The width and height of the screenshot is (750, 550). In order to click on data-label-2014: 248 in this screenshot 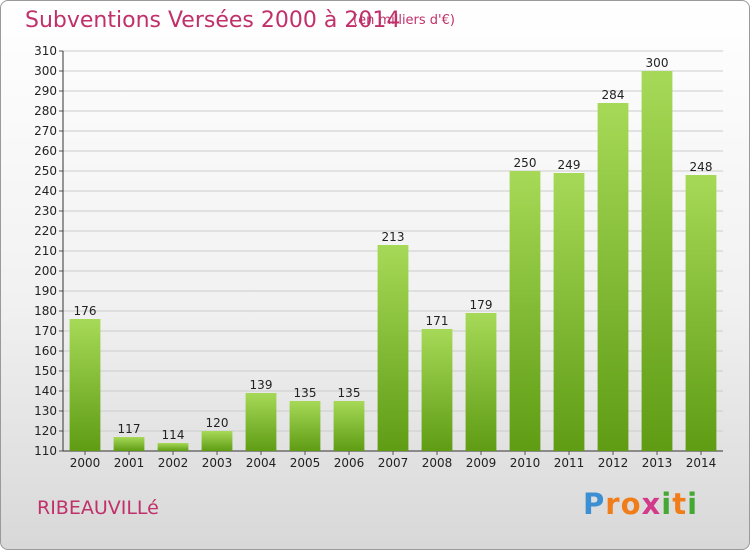, I will do `click(701, 167)`.